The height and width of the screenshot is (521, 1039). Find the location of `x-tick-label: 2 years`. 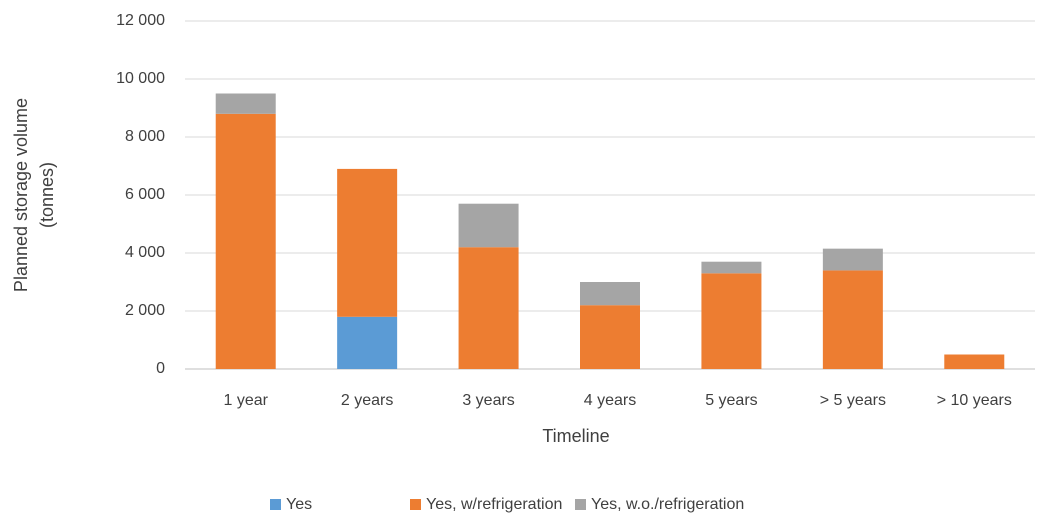

x-tick-label: 2 years is located at coordinates (367, 400).